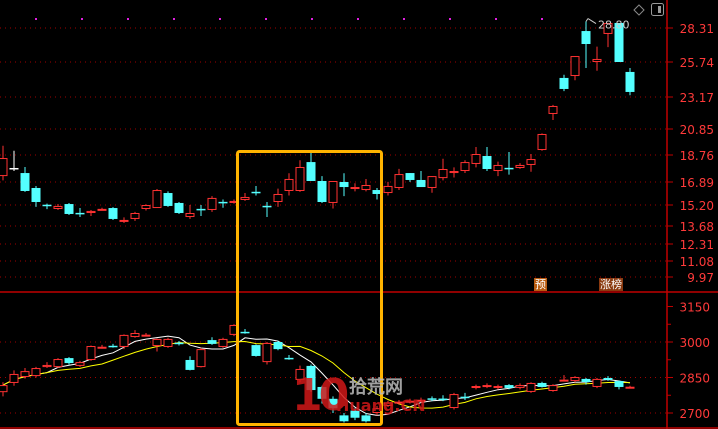  What do you see at coordinates (694, 308) in the screenshot?
I see `y-tick-label: 3150` at bounding box center [694, 308].